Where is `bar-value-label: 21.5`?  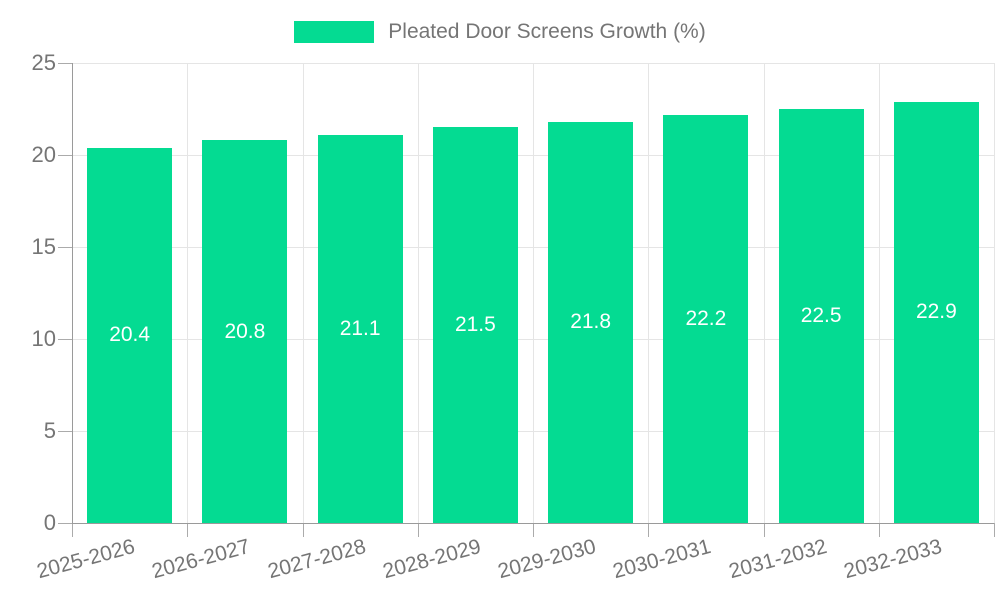
bar-value-label: 21.5 is located at coordinates (475, 325).